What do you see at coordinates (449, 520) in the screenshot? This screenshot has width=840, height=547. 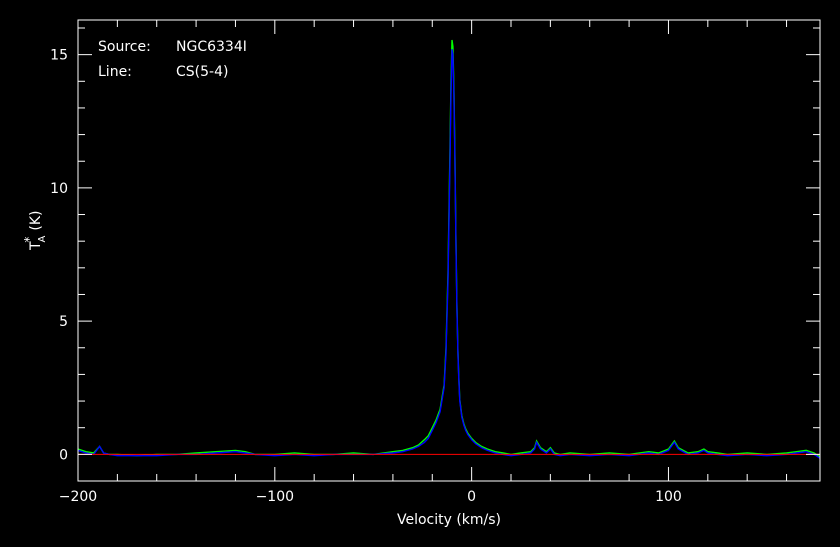 I see `x-axis-label: Velocity (km/s)` at bounding box center [449, 520].